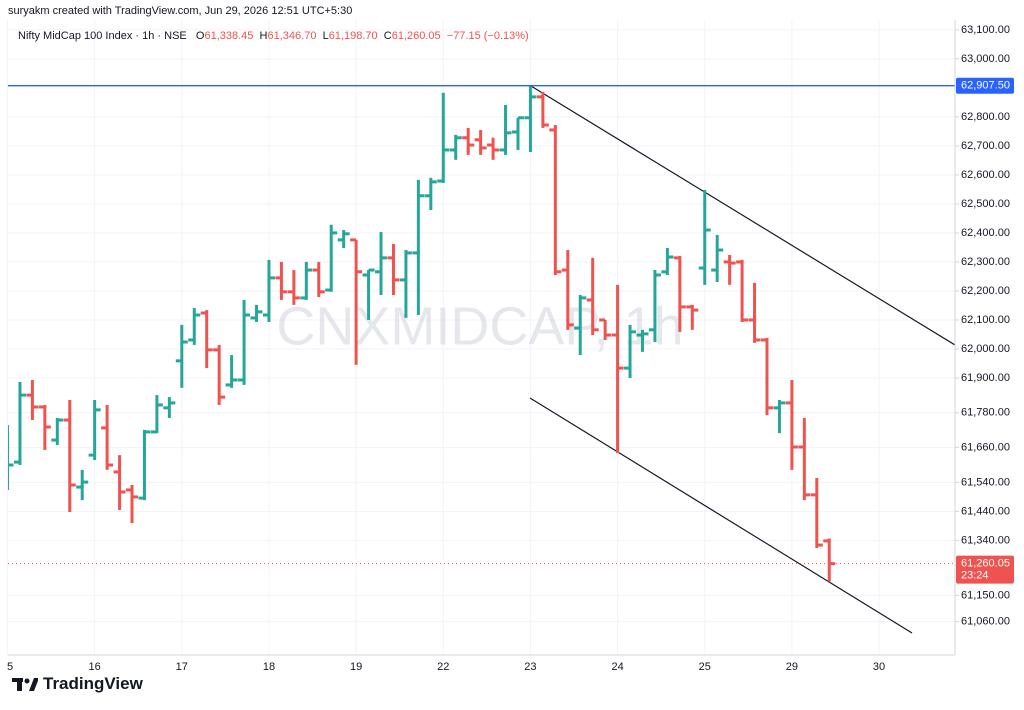 The width and height of the screenshot is (1024, 710). I want to click on x-tick-label: 18, so click(269, 667).